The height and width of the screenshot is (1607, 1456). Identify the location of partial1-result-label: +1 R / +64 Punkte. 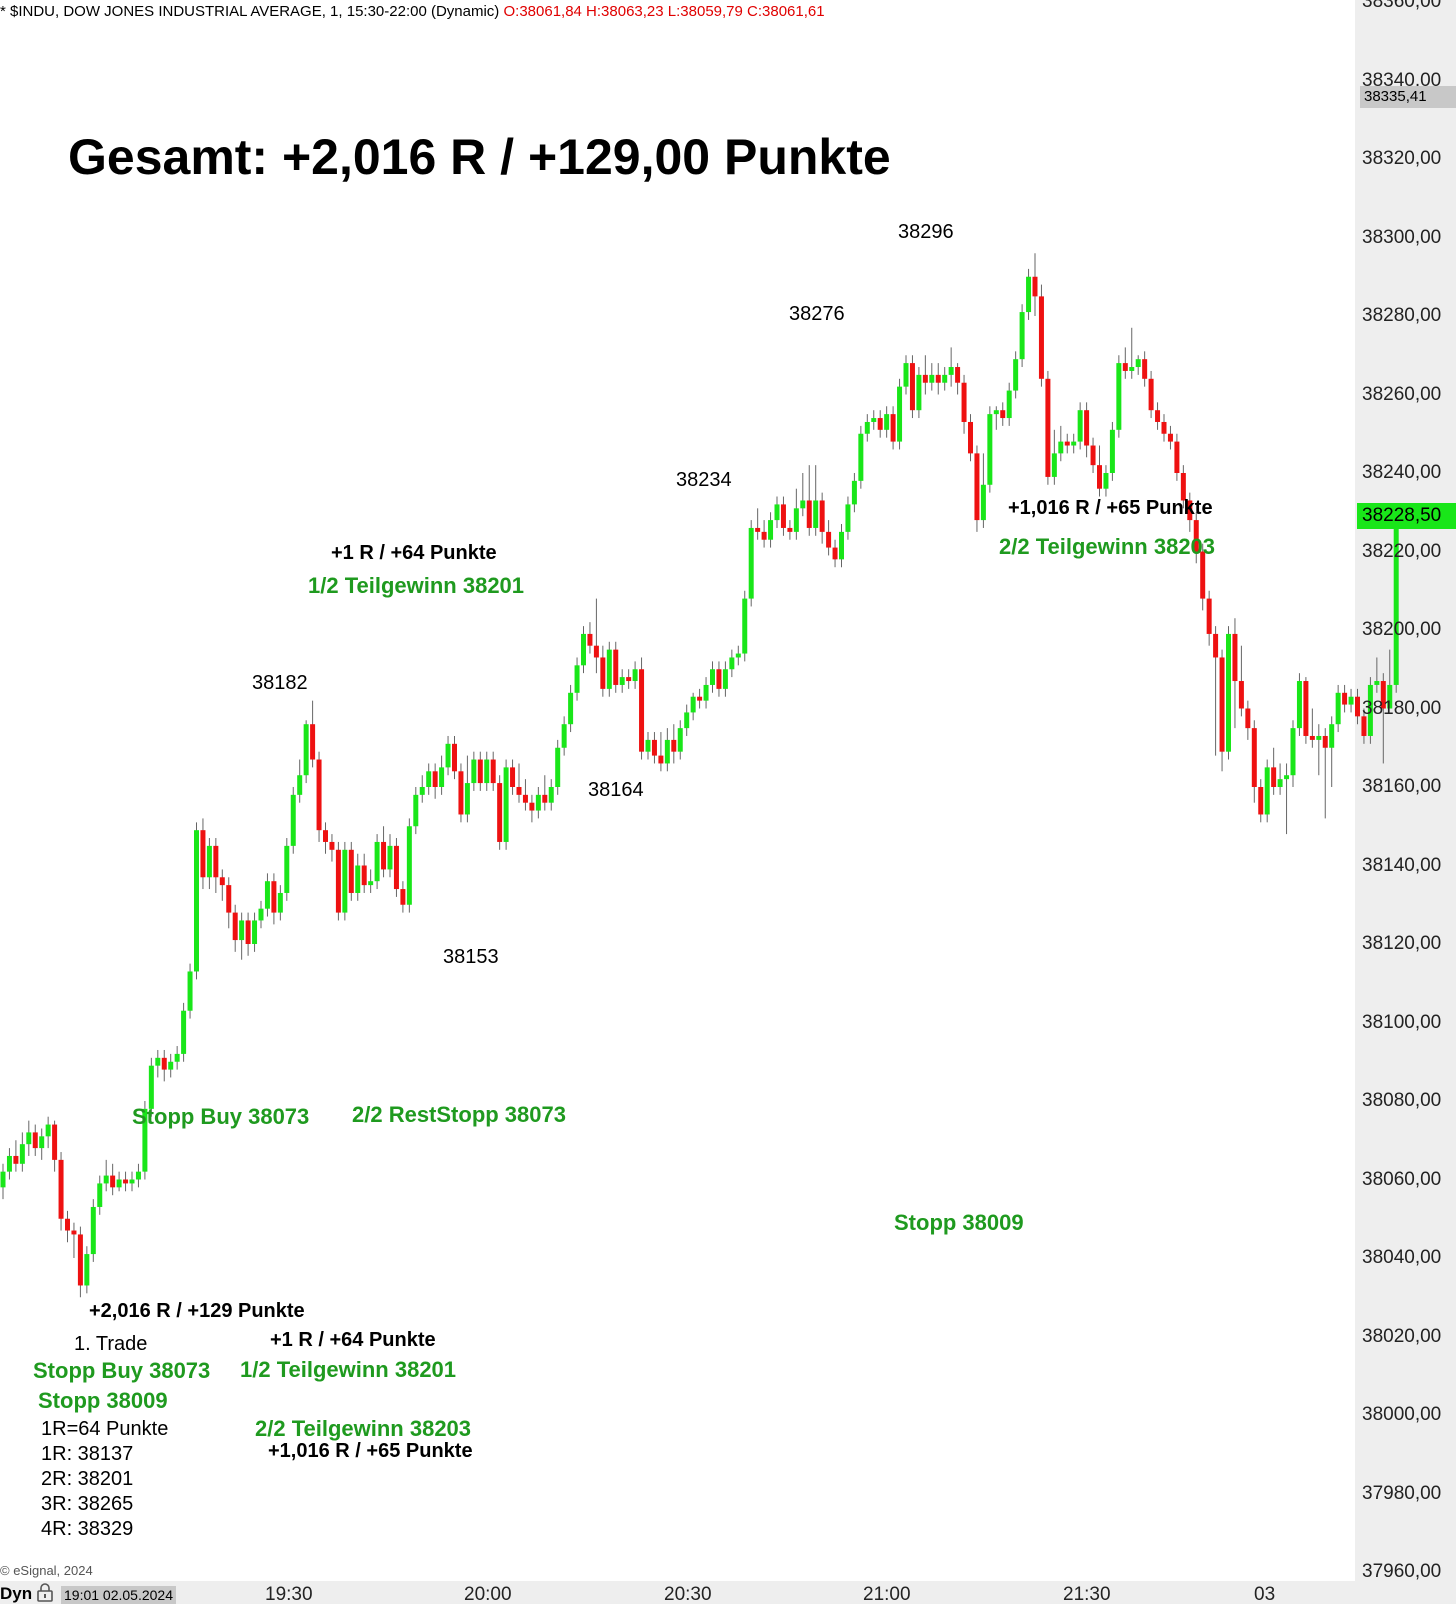
(414, 553).